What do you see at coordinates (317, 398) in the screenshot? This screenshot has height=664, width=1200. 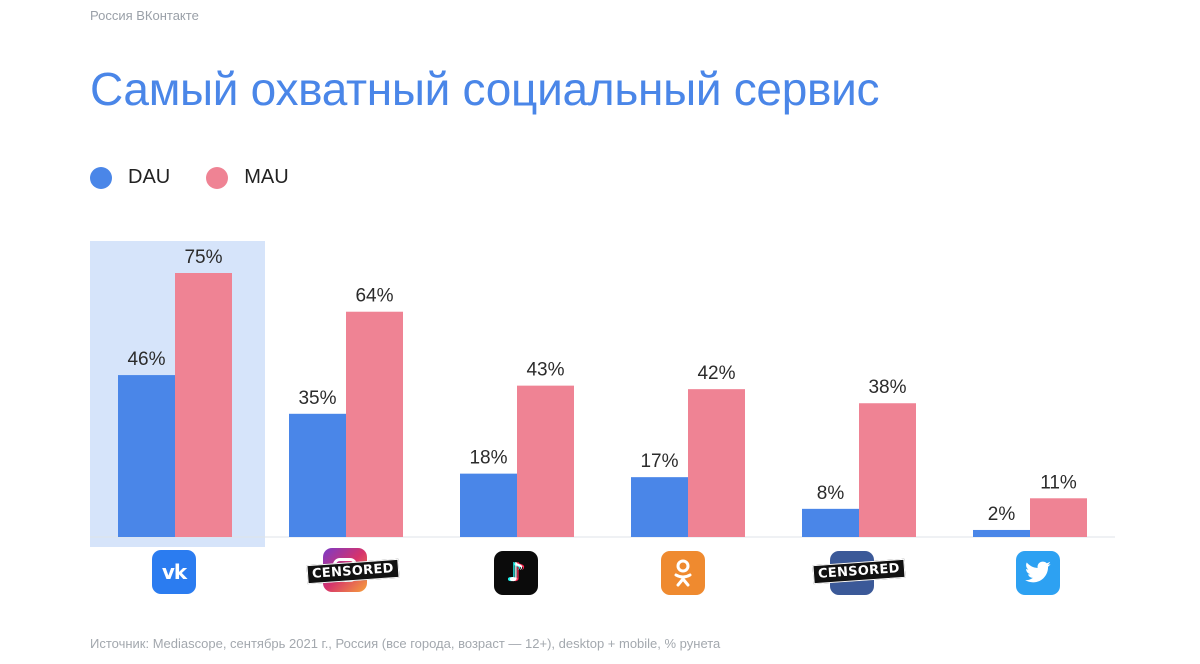 I see `data-label-dau-instagram: 35%` at bounding box center [317, 398].